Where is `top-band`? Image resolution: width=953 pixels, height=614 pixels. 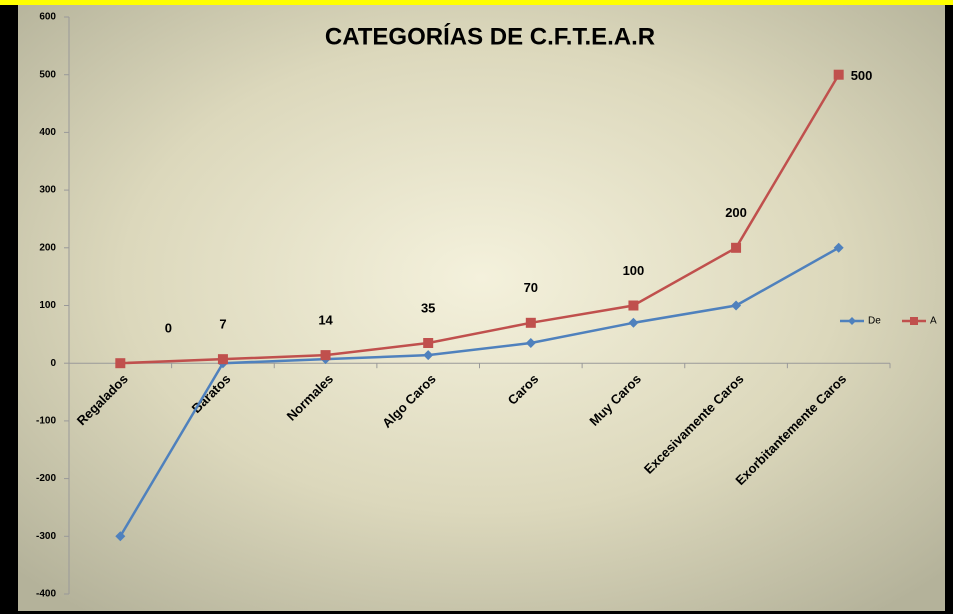 top-band is located at coordinates (476, 2).